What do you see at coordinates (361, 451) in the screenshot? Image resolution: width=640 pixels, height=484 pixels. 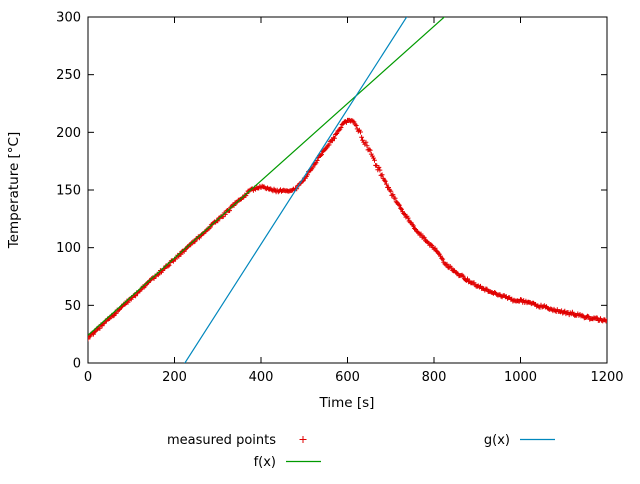 I see `chart-legend: measured points f(x) g(x)` at bounding box center [361, 451].